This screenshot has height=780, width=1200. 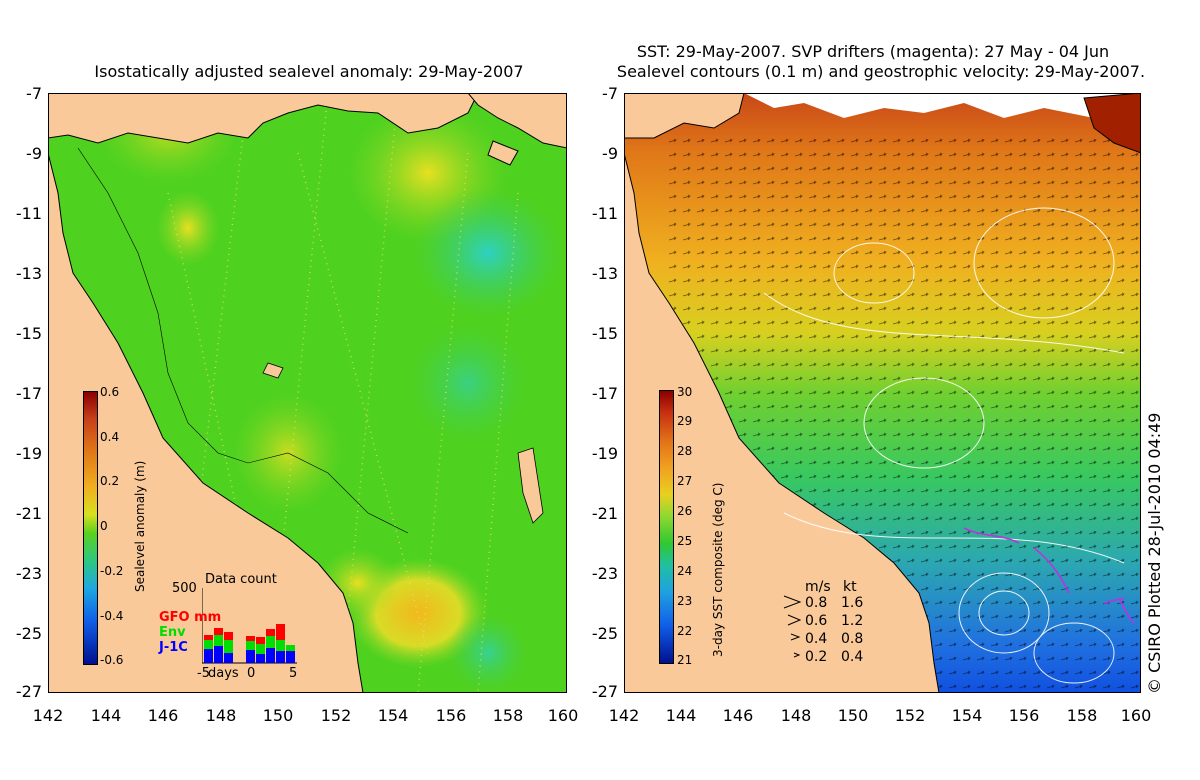 I want to click on right-ytick: -13, so click(x=604, y=273).